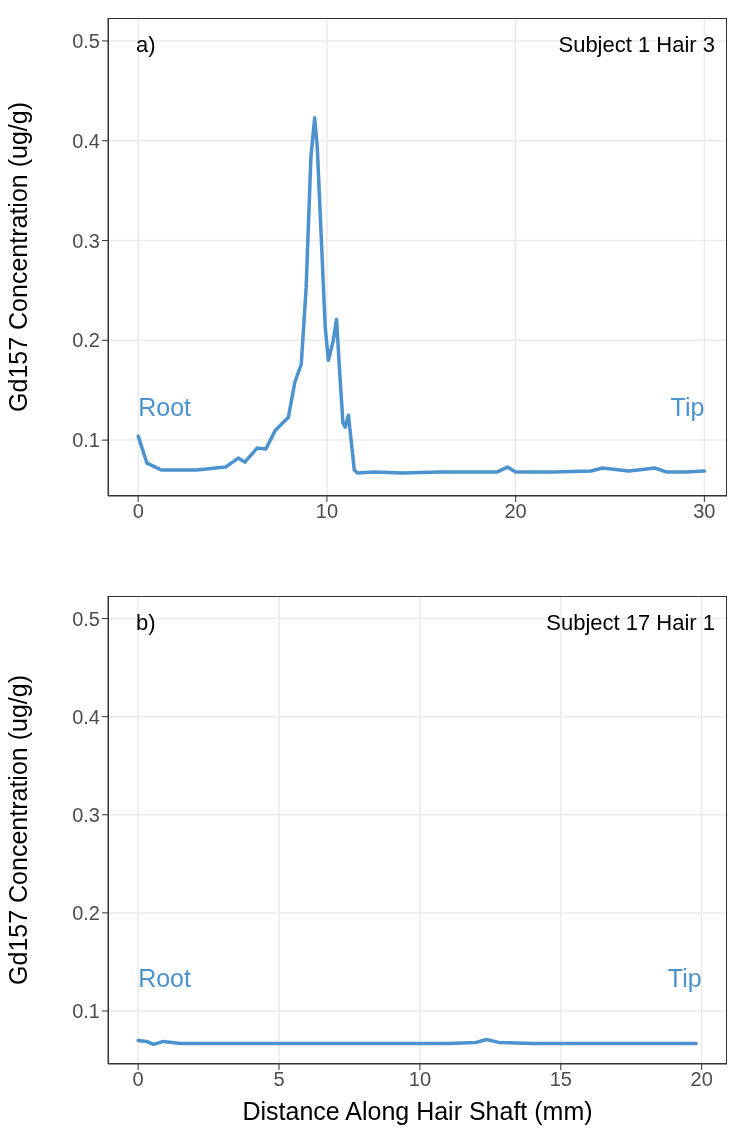 The width and height of the screenshot is (747, 1134). I want to click on annotation: a), so click(146, 45).